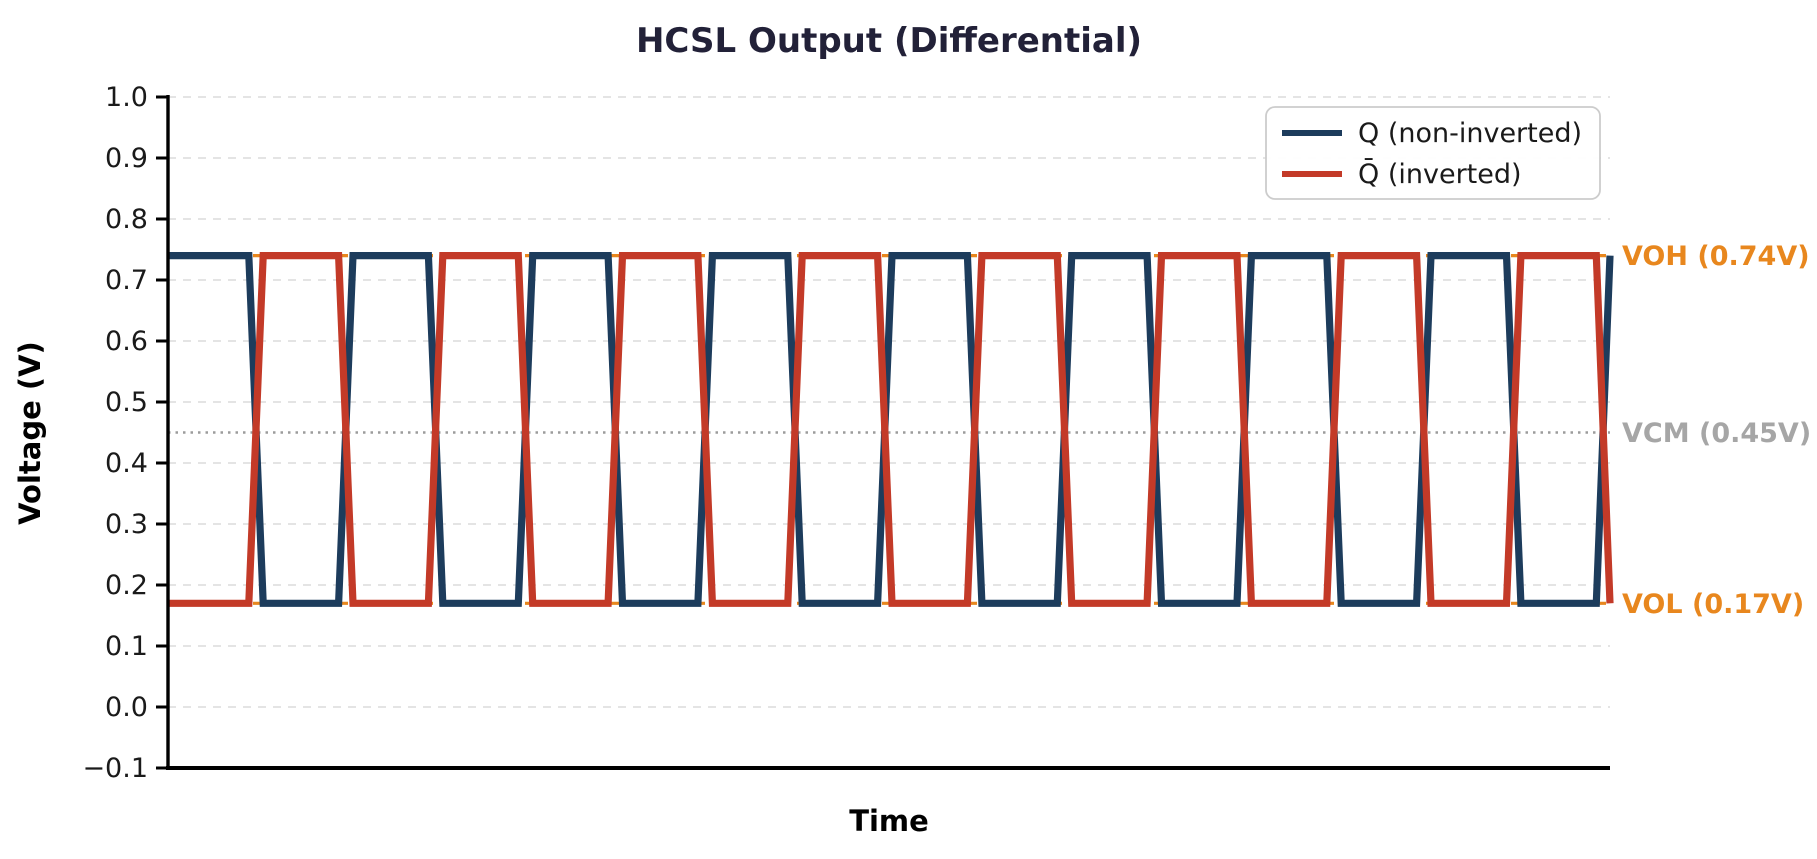  I want to click on y-tick-label: 0.4, so click(126, 463).